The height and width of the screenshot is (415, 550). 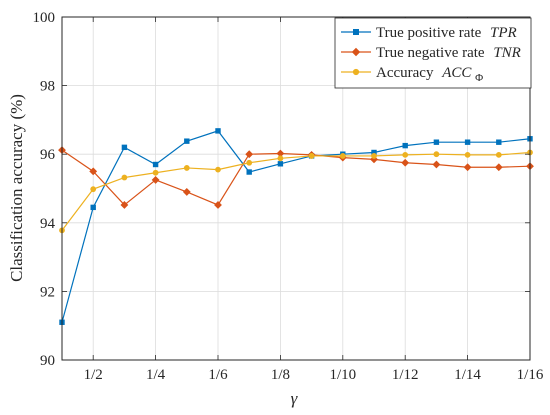 I want to click on y-axis-label: Classification accuracy (%), so click(x=16, y=188).